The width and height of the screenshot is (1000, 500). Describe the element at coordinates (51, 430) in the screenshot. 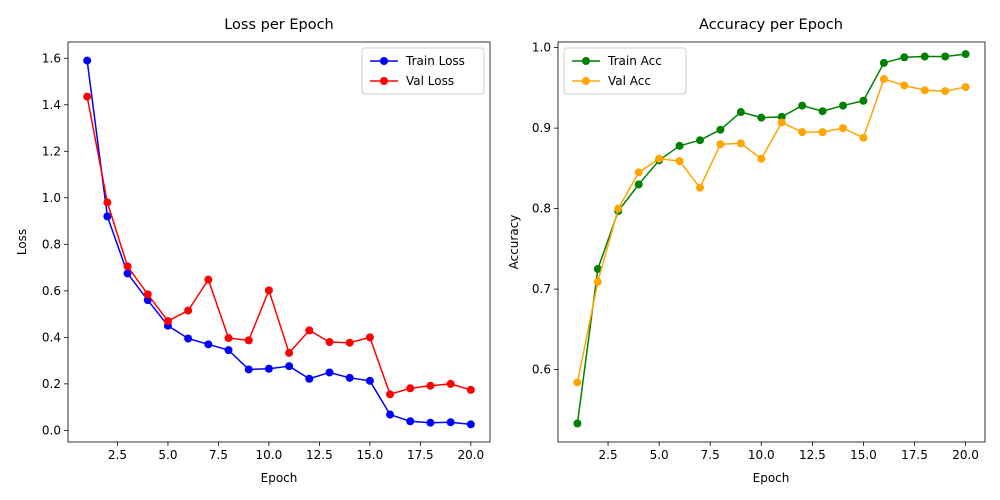

I see `loss-ytick-label: 0.0` at that location.